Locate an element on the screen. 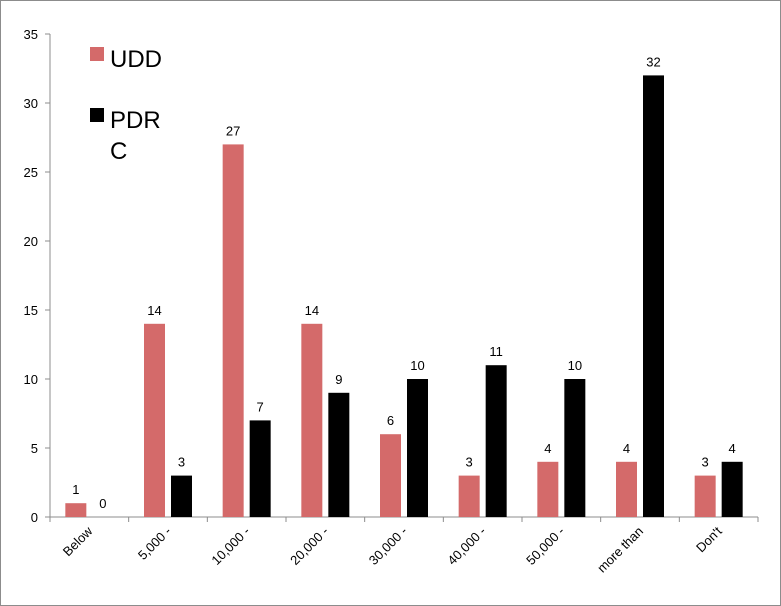  data-label-pdrc: 3 is located at coordinates (181, 462).